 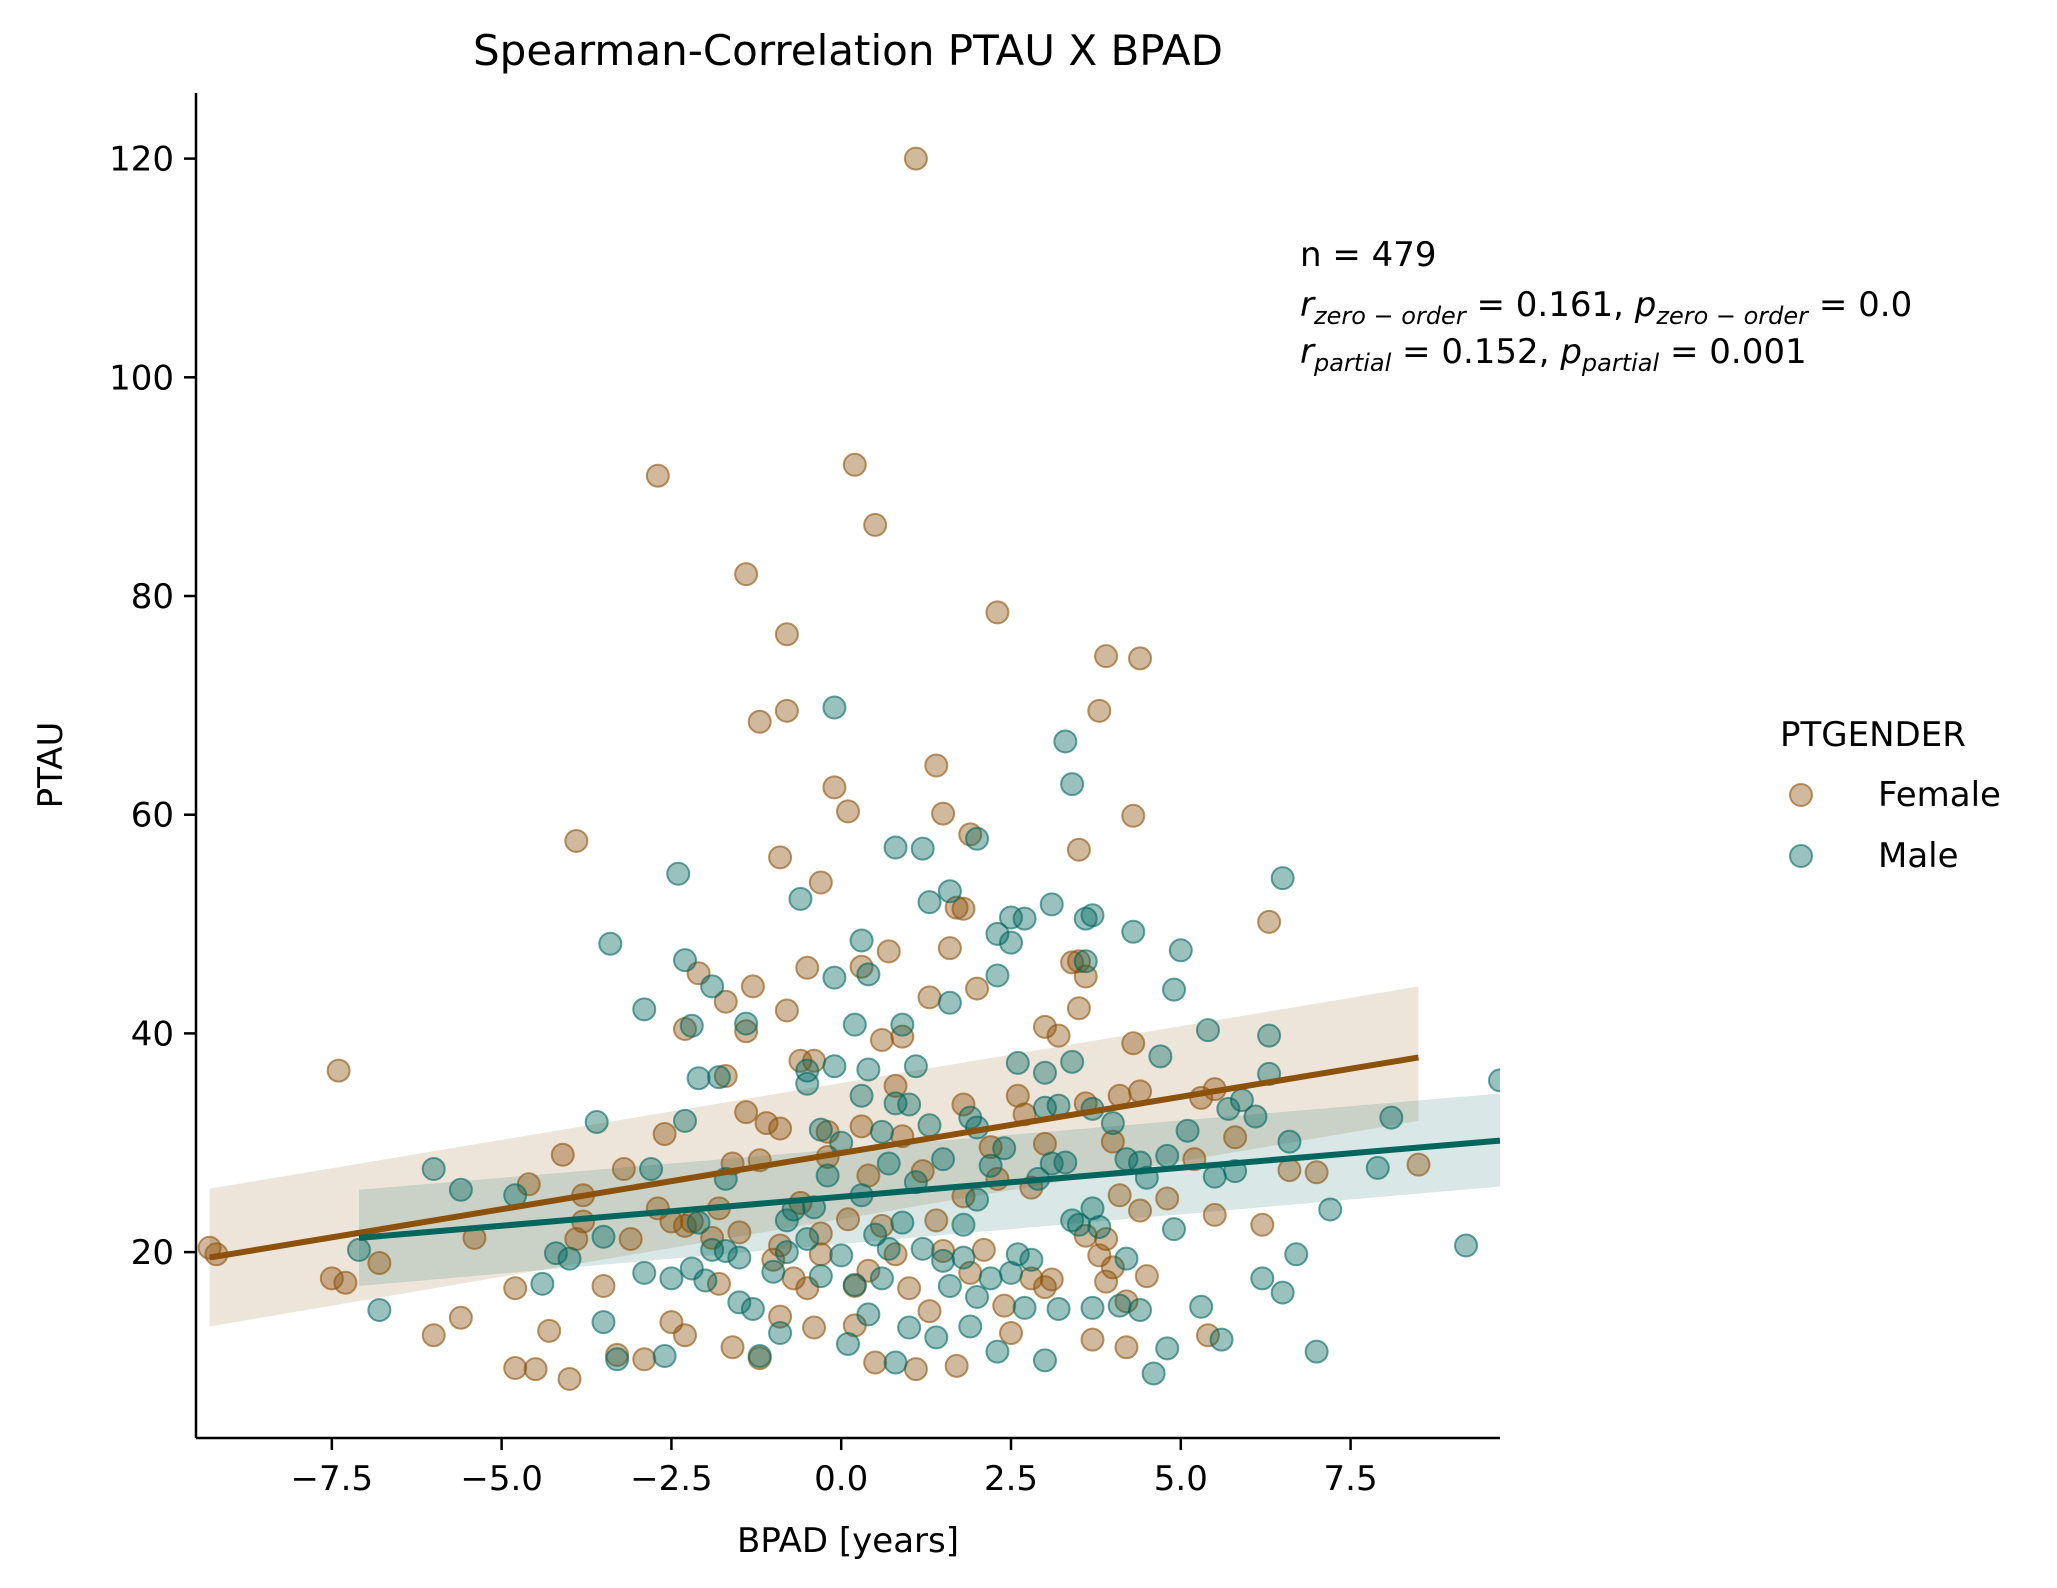 I want to click on legend: PTGENDER Female Male, so click(x=1890, y=795).